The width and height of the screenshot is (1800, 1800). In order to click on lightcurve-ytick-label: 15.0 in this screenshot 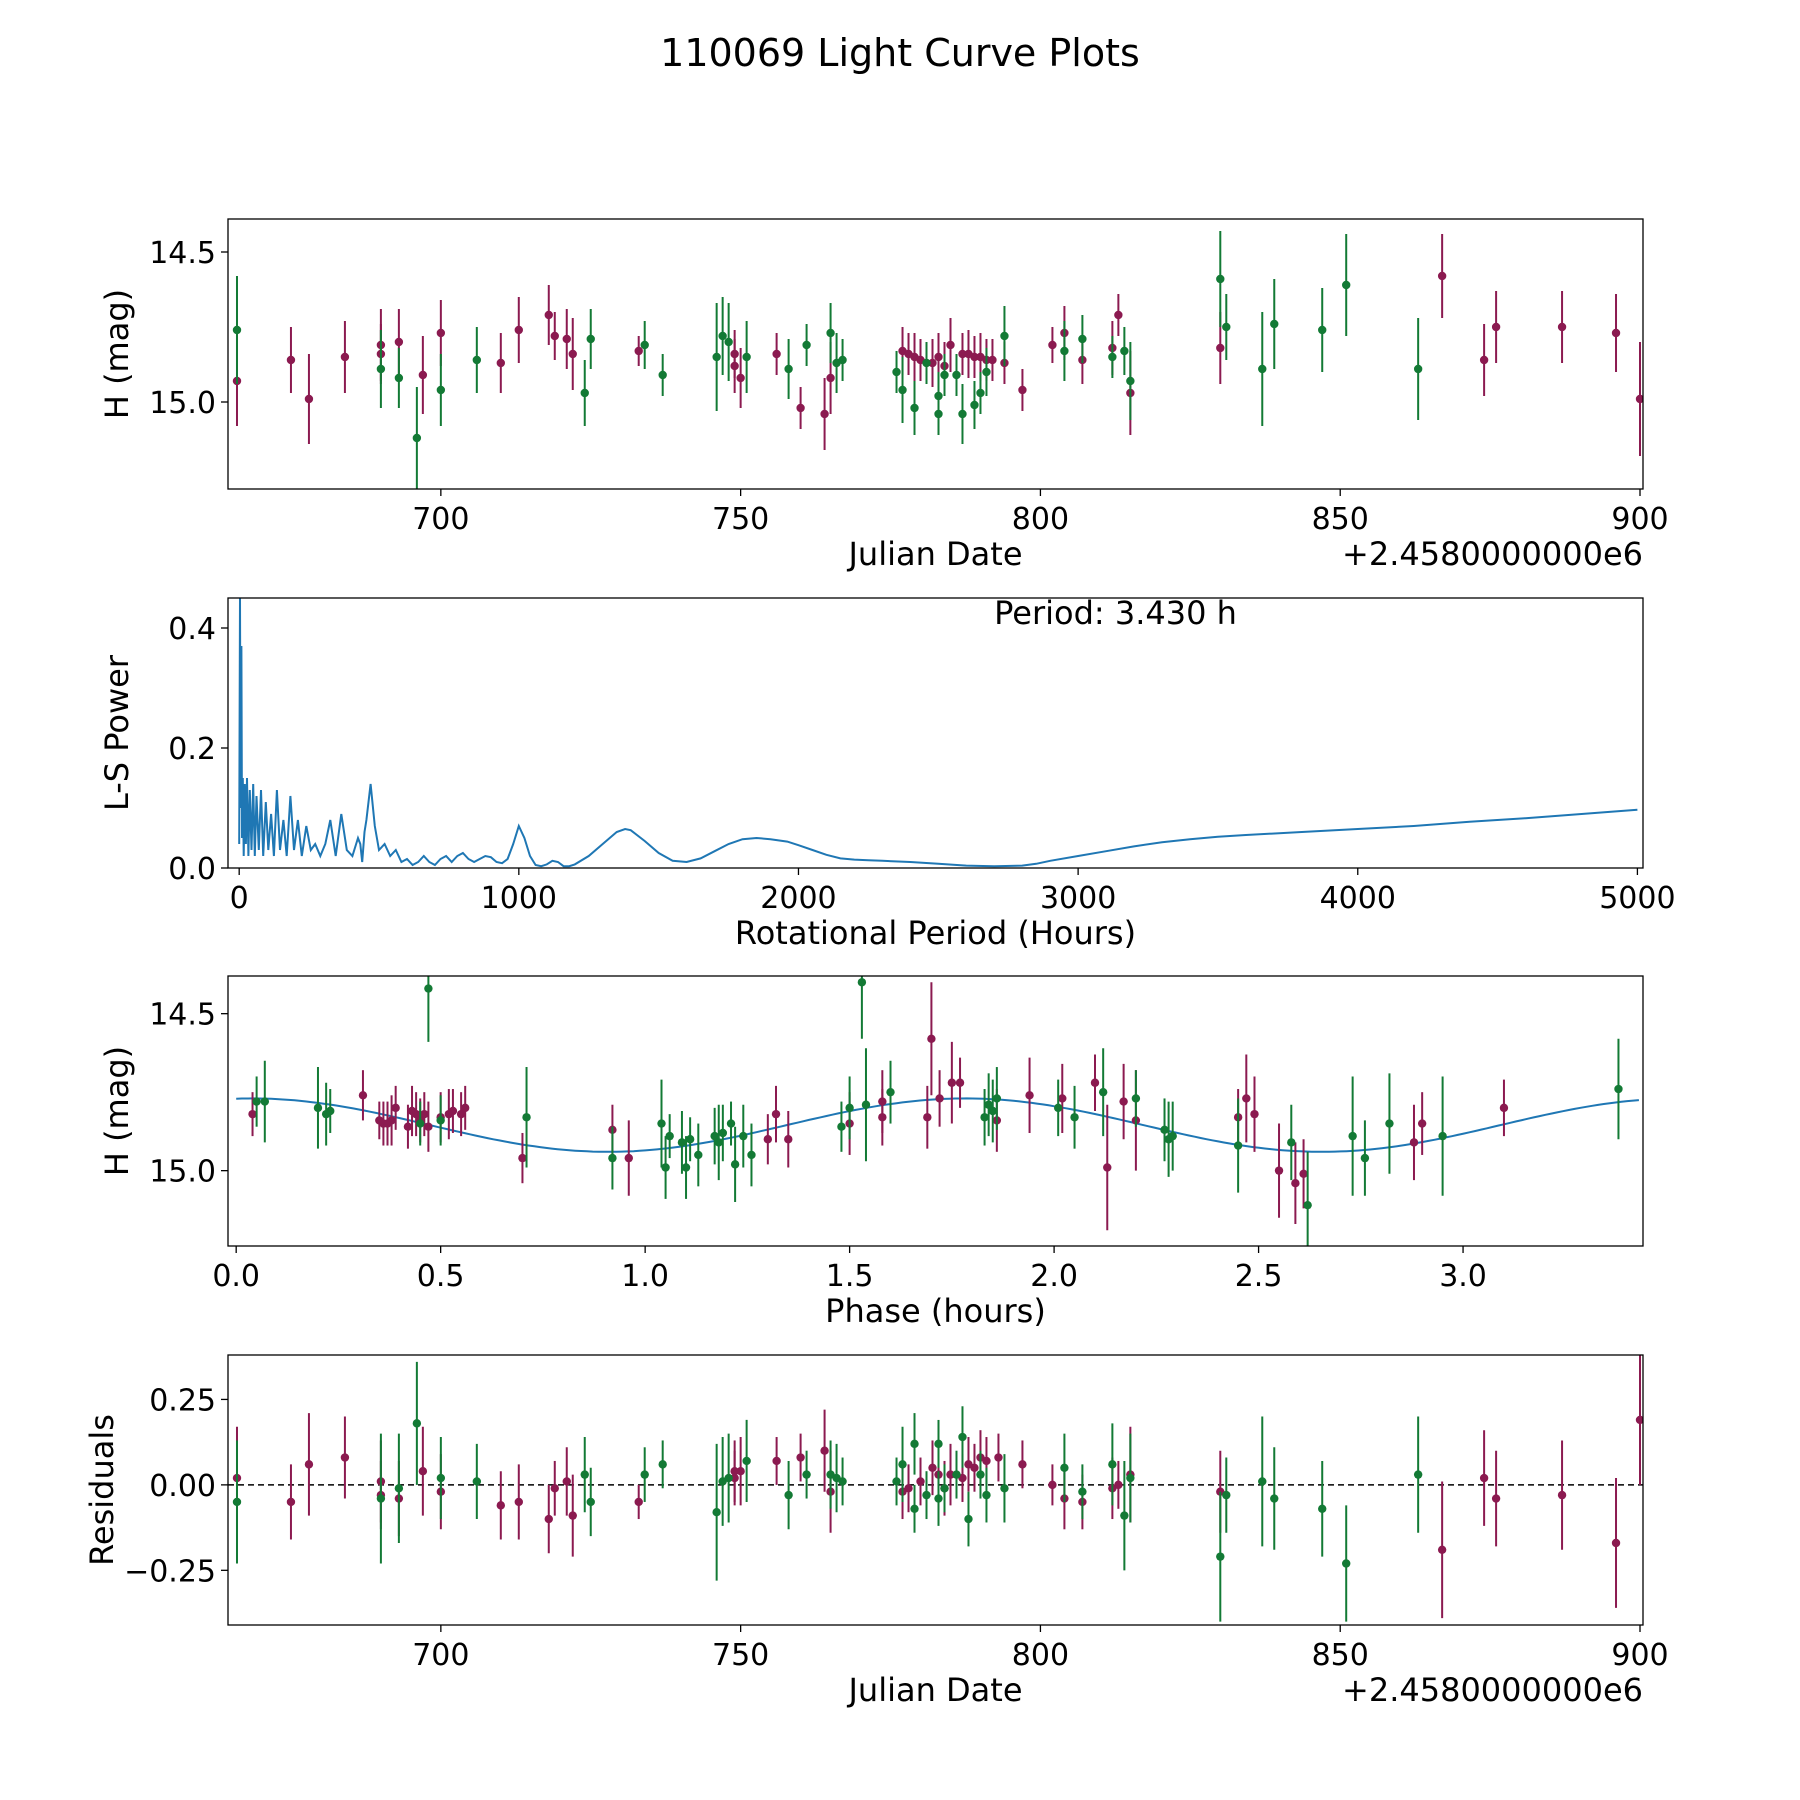, I will do `click(182, 403)`.